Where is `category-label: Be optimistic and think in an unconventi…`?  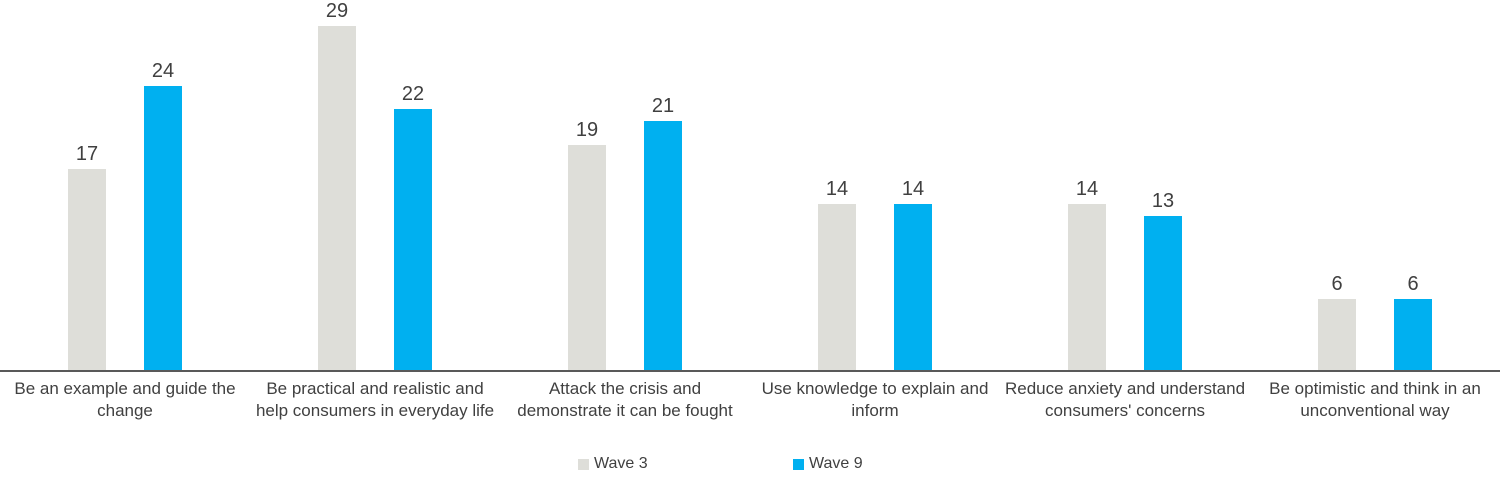 category-label: Be optimistic and think in an unconventi… is located at coordinates (1375, 399).